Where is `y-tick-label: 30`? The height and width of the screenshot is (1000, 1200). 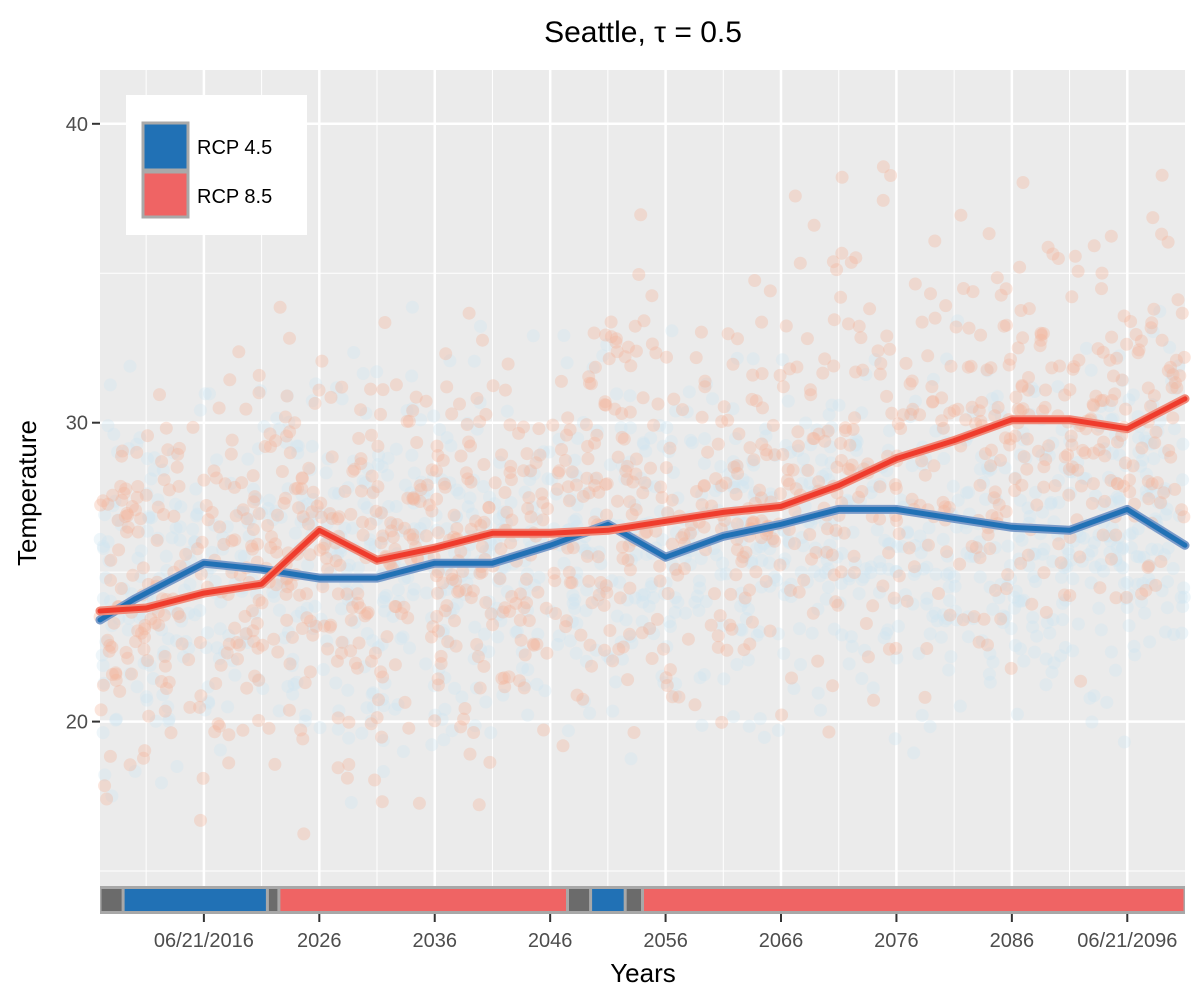 y-tick-label: 30 is located at coordinates (77, 424).